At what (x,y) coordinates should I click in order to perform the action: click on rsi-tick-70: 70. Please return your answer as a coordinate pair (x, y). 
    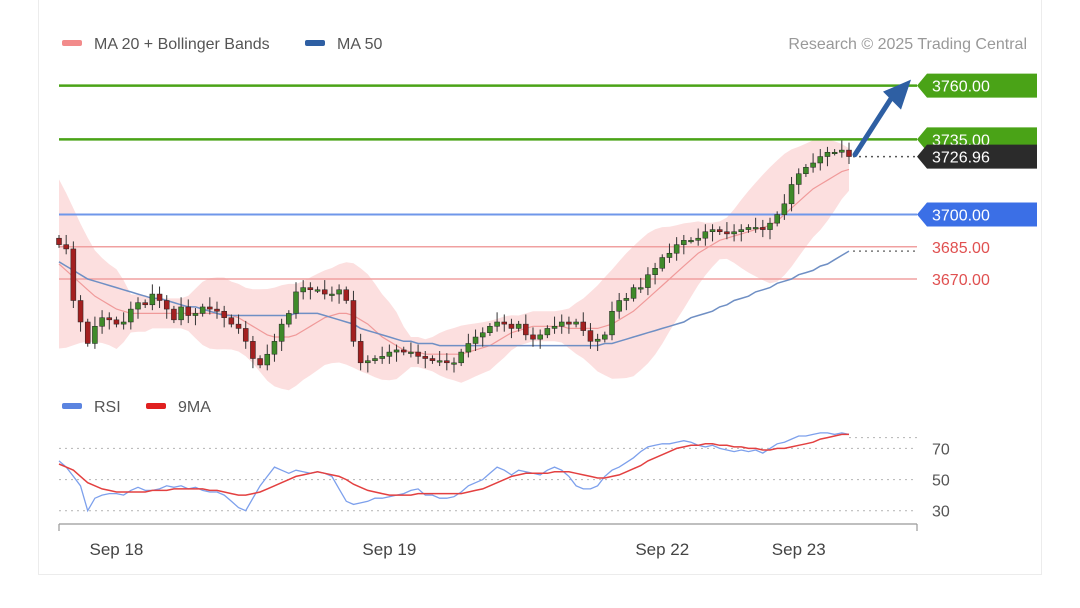
    Looking at the image, I should click on (941, 449).